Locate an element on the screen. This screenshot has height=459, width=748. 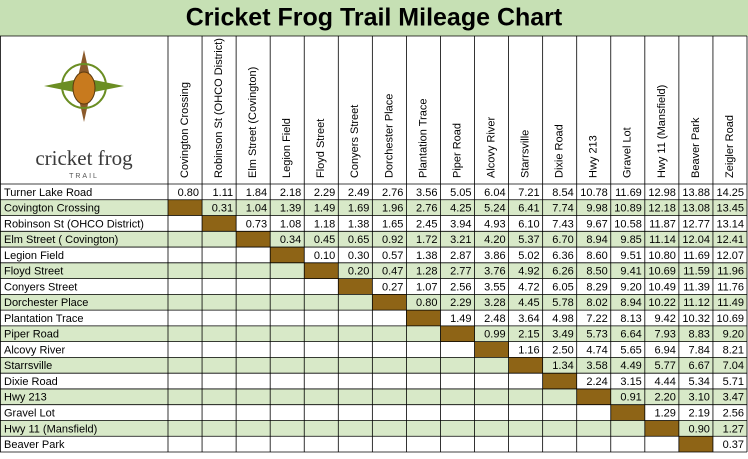
distance: 13.88 is located at coordinates (696, 193).